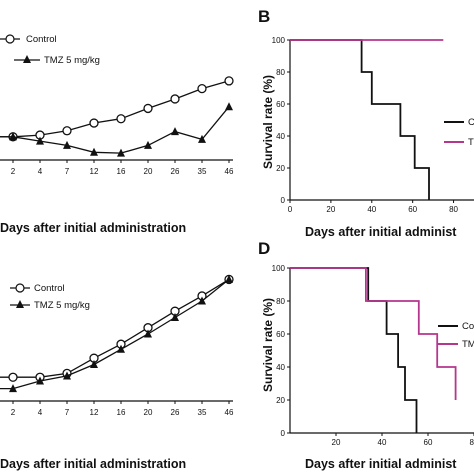  Describe the element at coordinates (229, 412) in the screenshot. I see `panel-c-x-tick-label: 46` at that location.